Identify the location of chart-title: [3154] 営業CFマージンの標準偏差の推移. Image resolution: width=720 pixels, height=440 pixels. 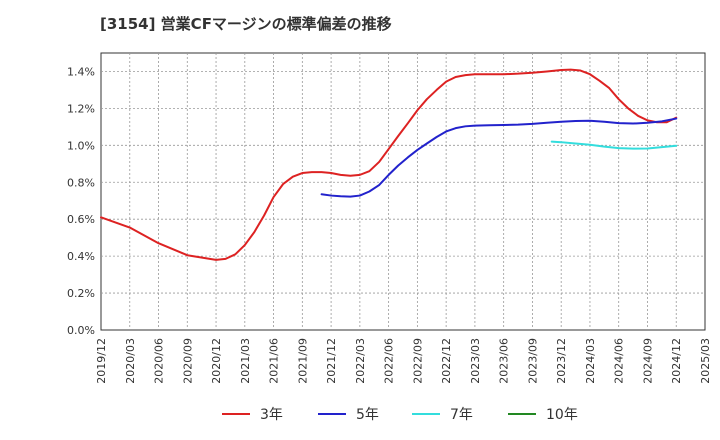
(246, 24).